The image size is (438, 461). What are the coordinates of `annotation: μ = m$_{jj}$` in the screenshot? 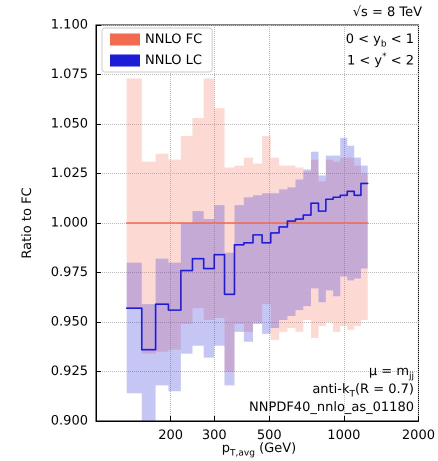 It's located at (391, 373).